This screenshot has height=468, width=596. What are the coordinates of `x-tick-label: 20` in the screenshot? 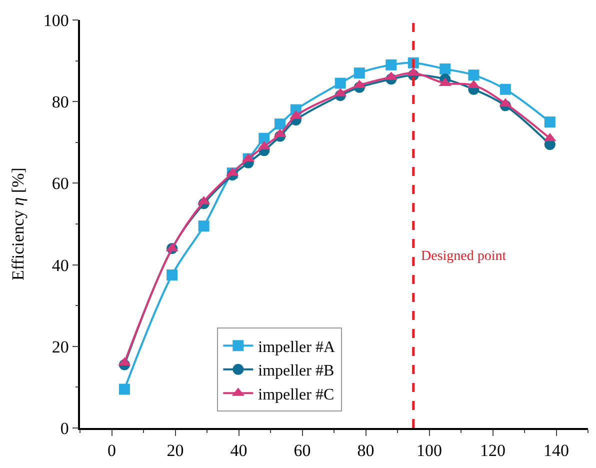 It's located at (175, 450).